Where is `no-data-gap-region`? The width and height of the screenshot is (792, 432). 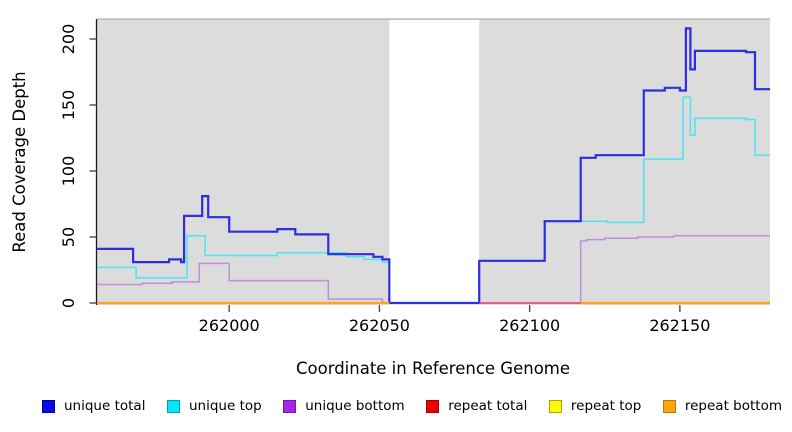
no-data-gap-region is located at coordinates (434, 162).